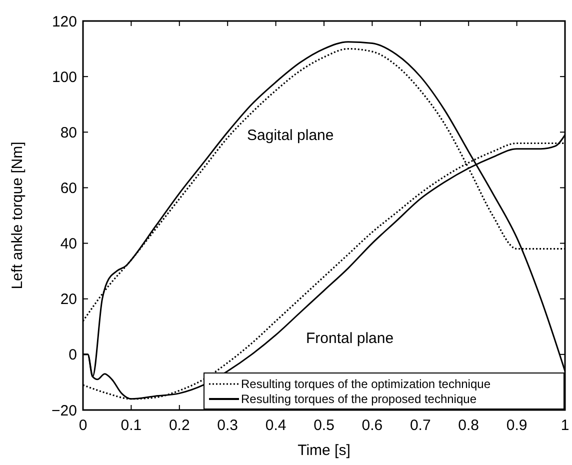  I want to click on annotation: Frontal plane, so click(350, 338).